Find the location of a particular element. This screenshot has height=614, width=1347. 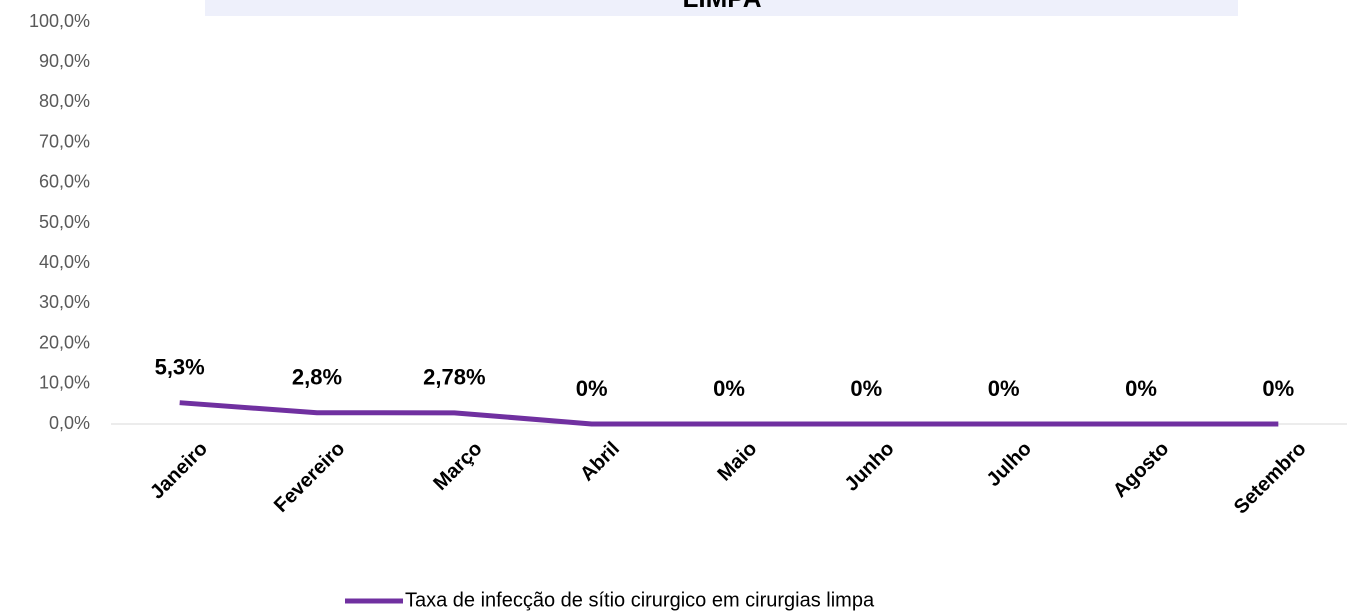

data-label: 2,8% is located at coordinates (317, 377).